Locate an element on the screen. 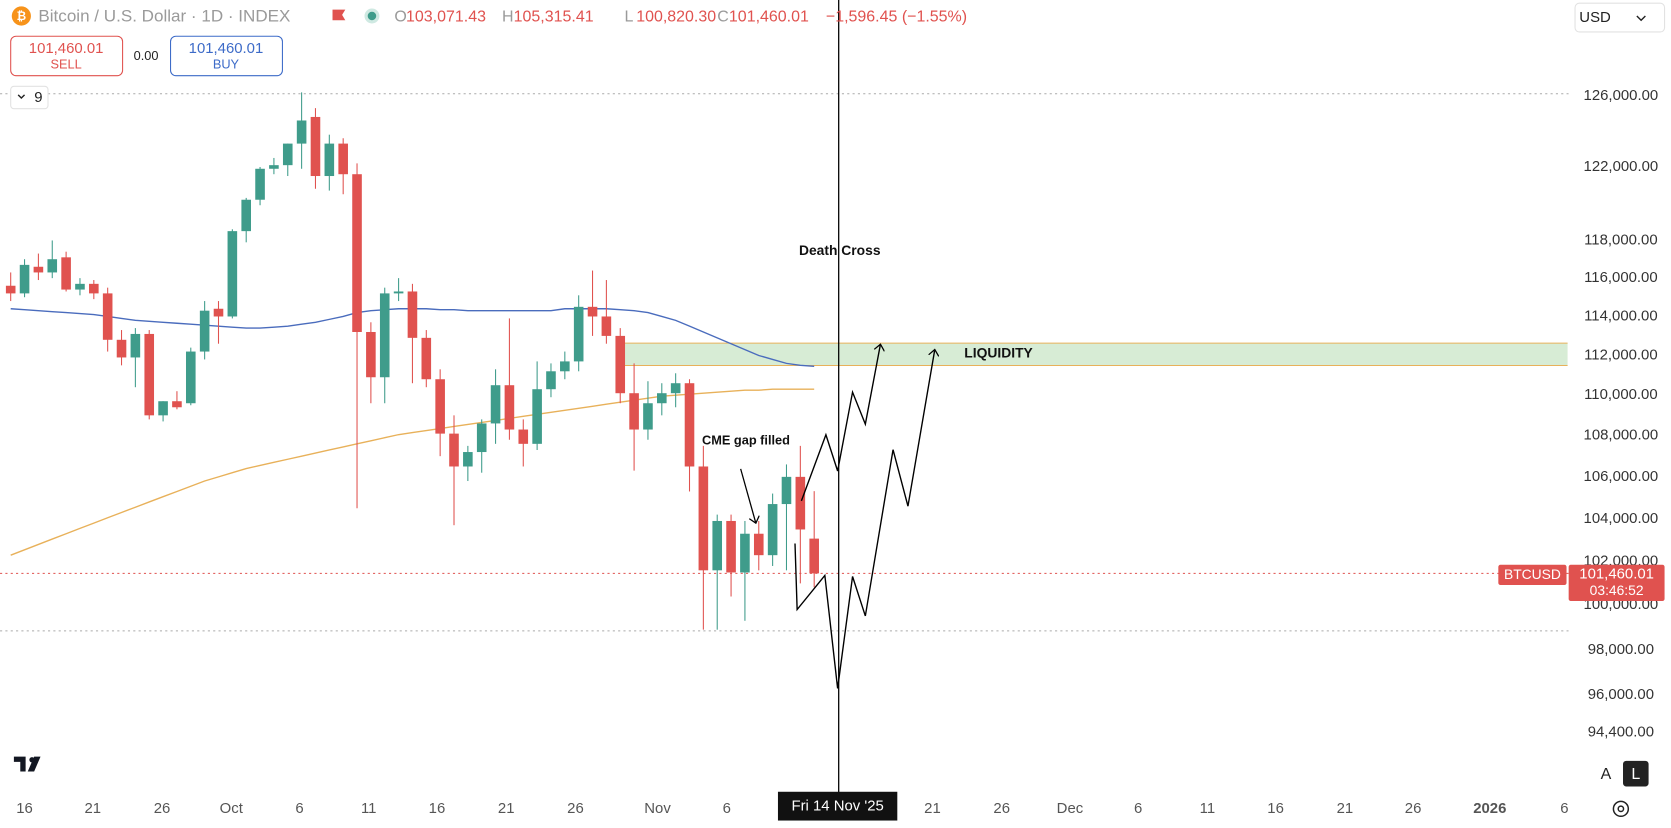  indicator-toggle is located at coordinates (29, 97).